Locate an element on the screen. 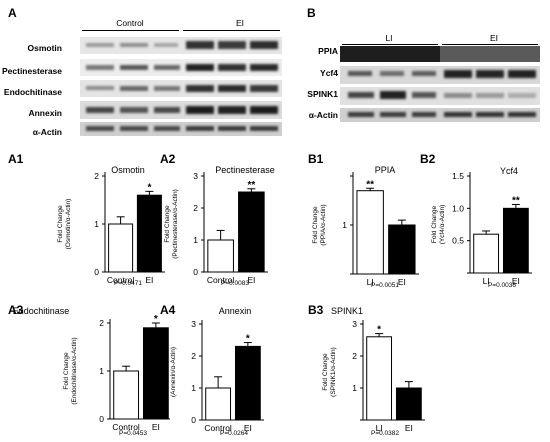 This screenshot has width=550, height=442. panel-label: A4 is located at coordinates (168, 310).